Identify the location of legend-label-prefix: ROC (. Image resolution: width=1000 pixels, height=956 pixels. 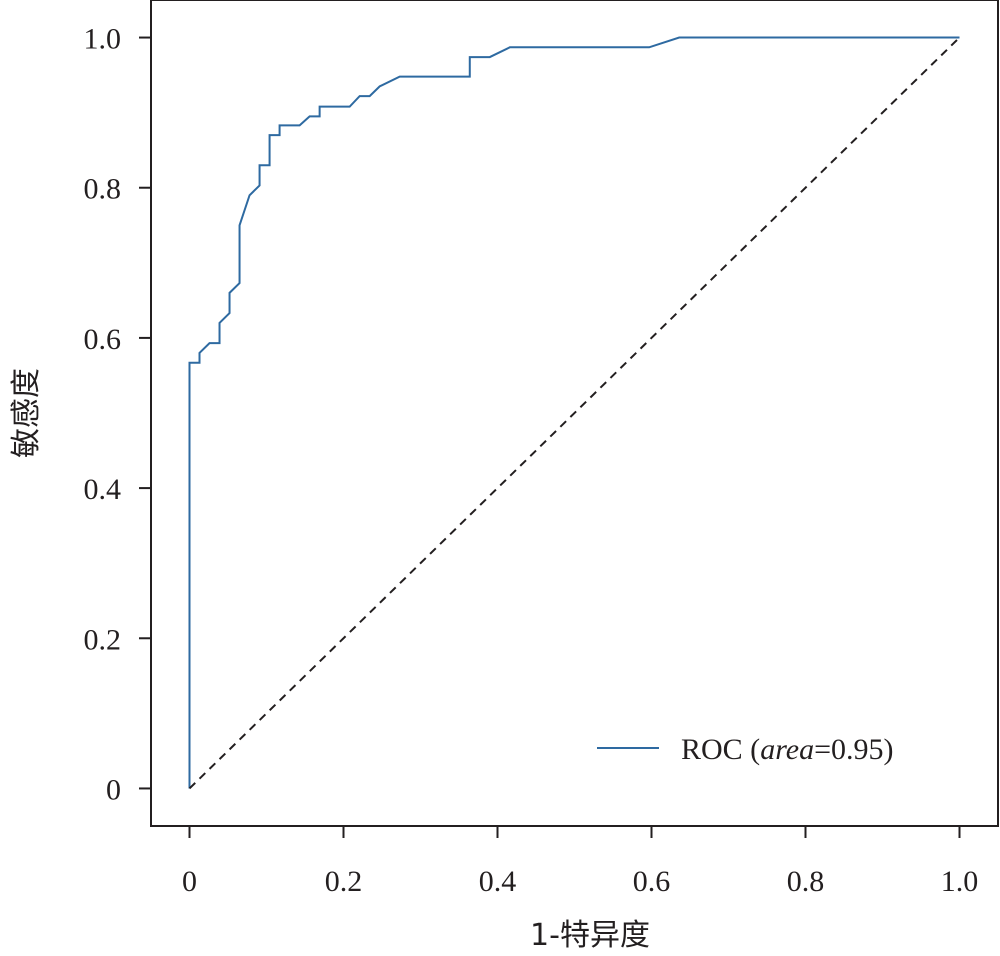
(720, 749).